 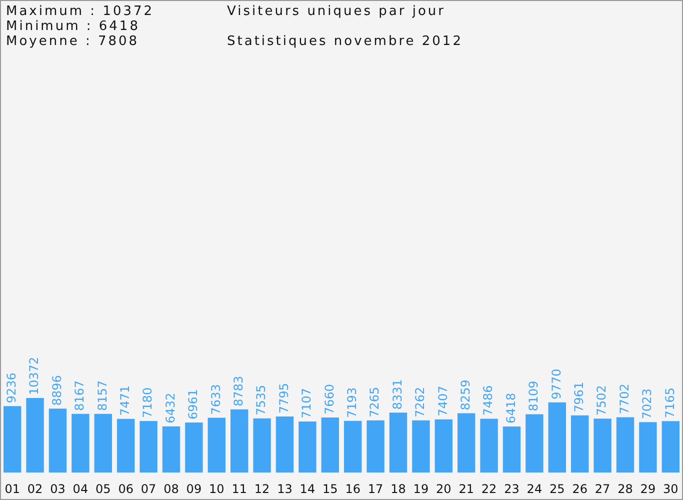 What do you see at coordinates (283, 398) in the screenshot?
I see `data-label: 7795` at bounding box center [283, 398].